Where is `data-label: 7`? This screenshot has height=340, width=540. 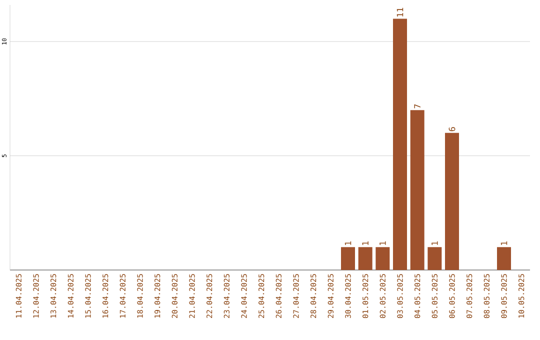 data-label: 7 is located at coordinates (417, 106).